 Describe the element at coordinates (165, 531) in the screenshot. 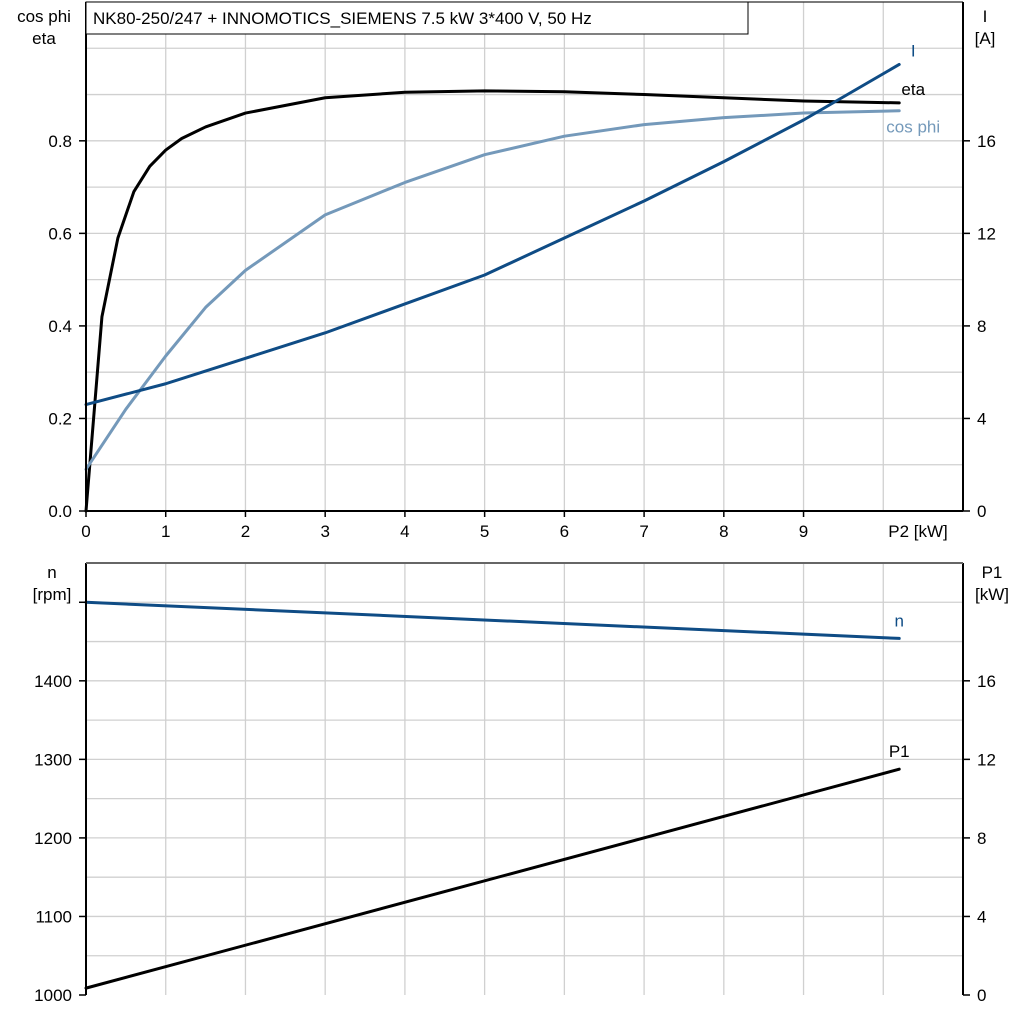

I see `x-tick-label: 1` at that location.